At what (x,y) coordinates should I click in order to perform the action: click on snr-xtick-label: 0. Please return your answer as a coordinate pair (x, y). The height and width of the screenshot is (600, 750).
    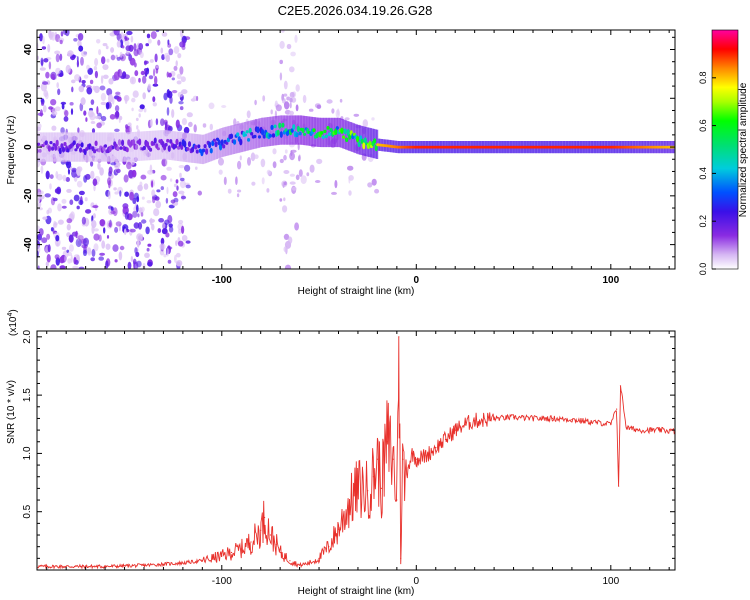
    Looking at the image, I should click on (417, 581).